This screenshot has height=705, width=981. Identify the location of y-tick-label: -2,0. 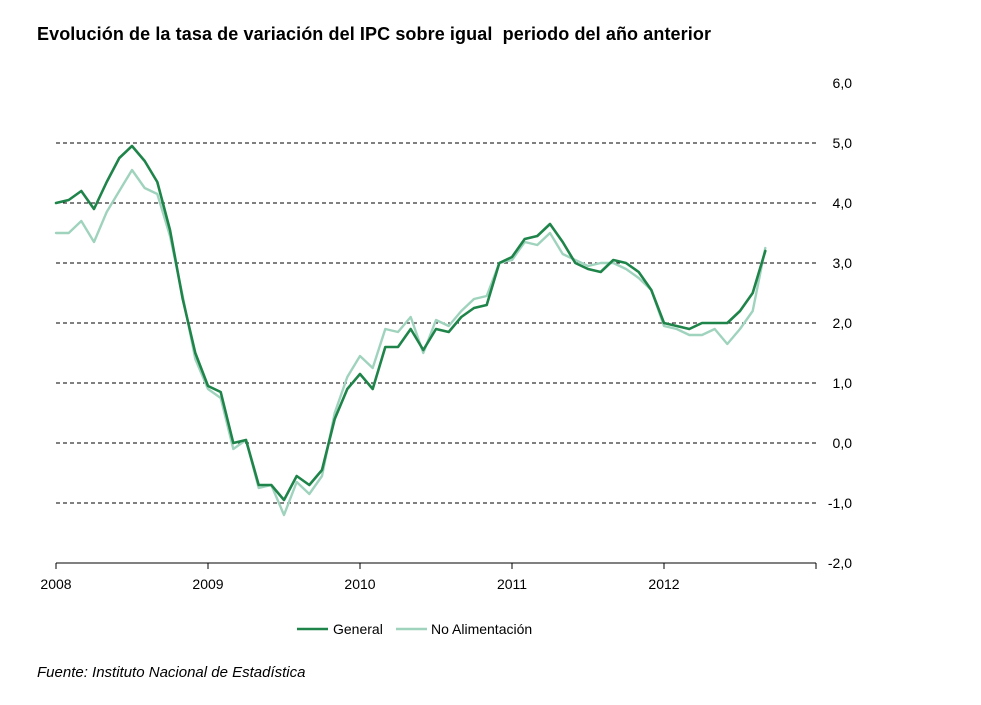
(840, 563).